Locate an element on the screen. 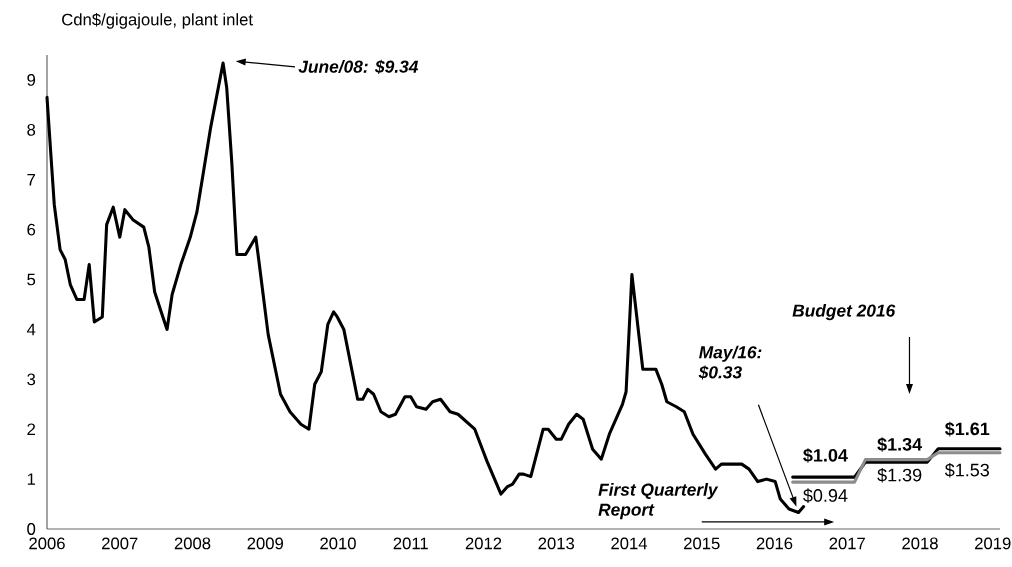  y-tick-label: 3 is located at coordinates (31, 379).